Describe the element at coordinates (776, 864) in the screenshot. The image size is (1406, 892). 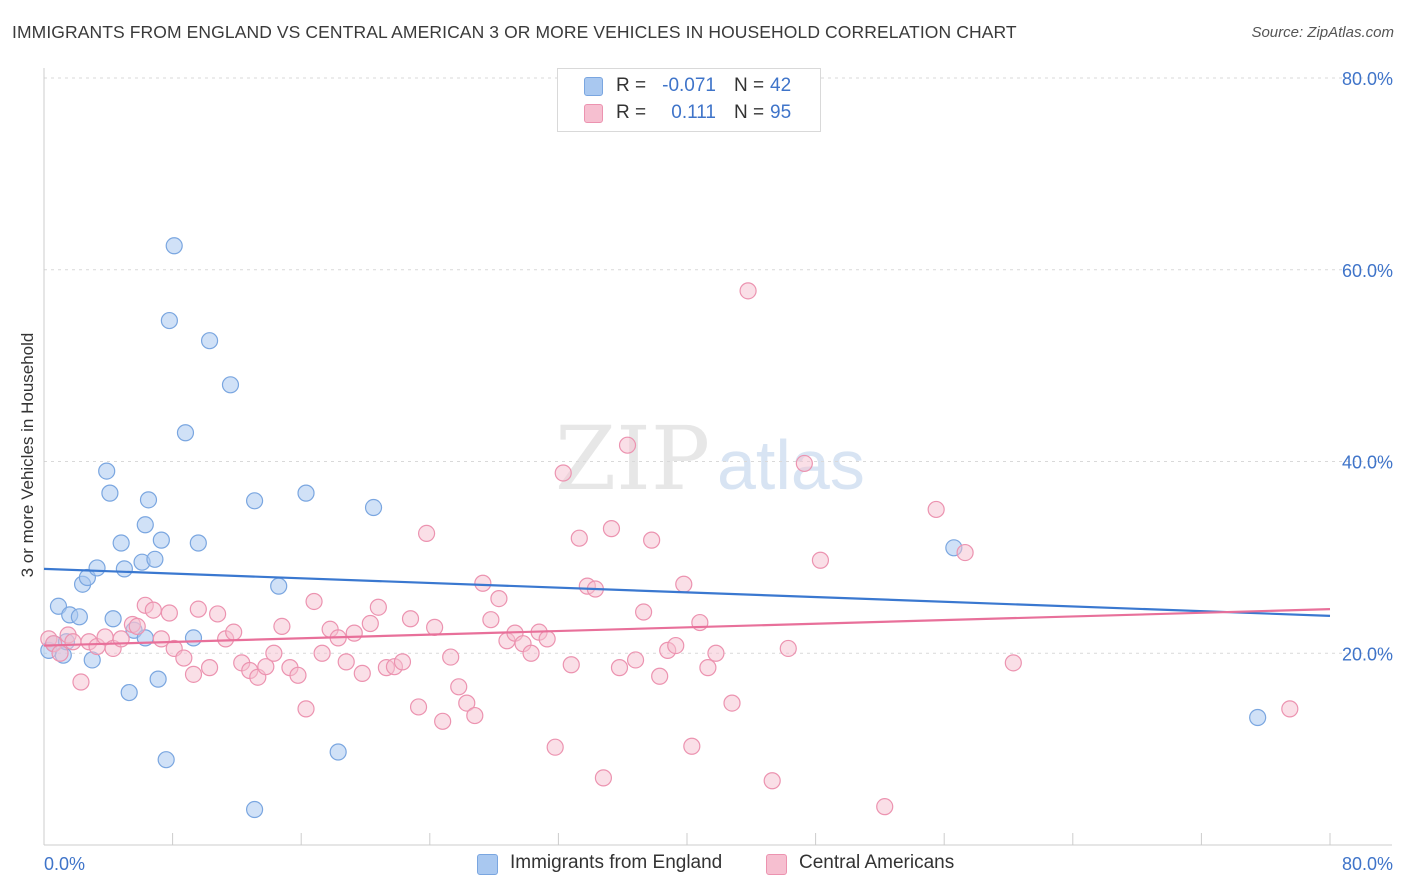
I see `legend-swatch-central-americans` at that location.